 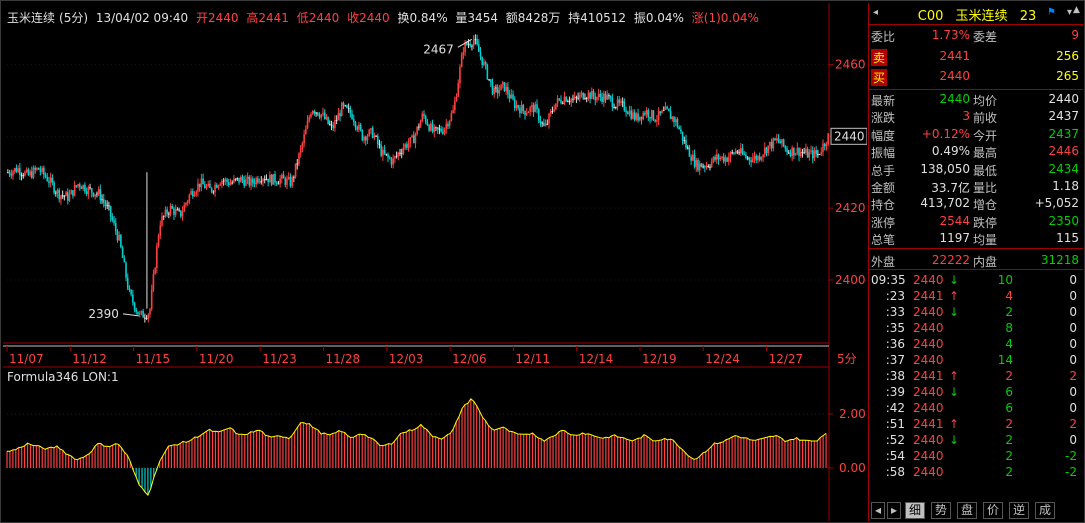 What do you see at coordinates (849, 136) in the screenshot?
I see `current-price-label: 2440` at bounding box center [849, 136].